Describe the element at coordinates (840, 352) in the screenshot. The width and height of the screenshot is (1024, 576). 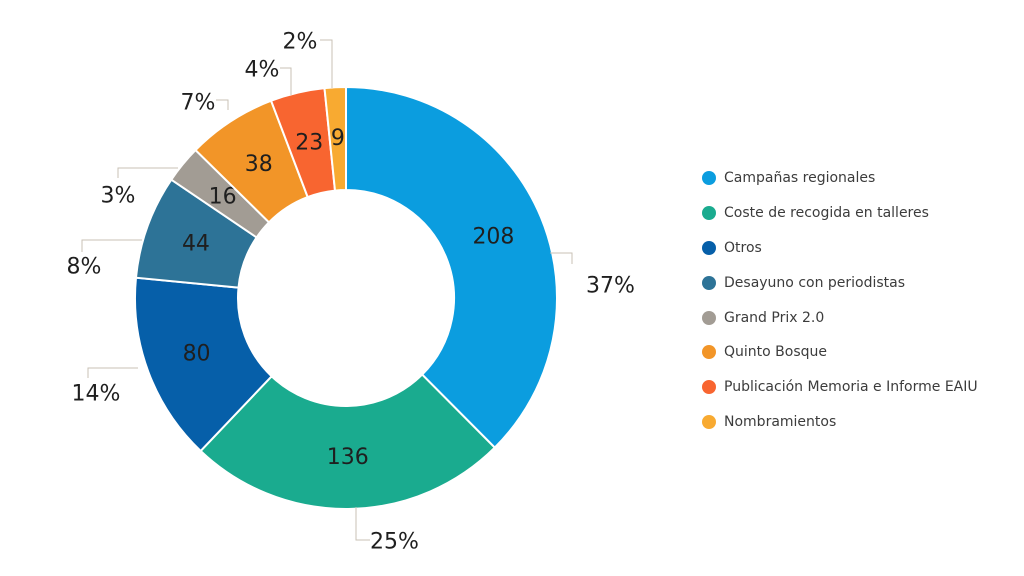
I see `legend-item: Quinto Bosque` at that location.